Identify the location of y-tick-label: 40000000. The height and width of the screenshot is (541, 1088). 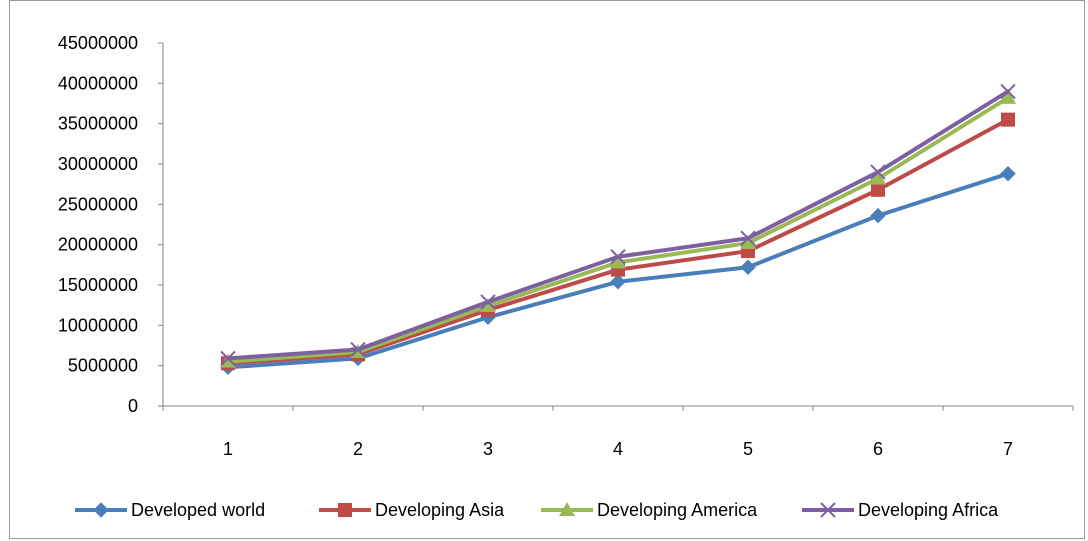
(98, 83).